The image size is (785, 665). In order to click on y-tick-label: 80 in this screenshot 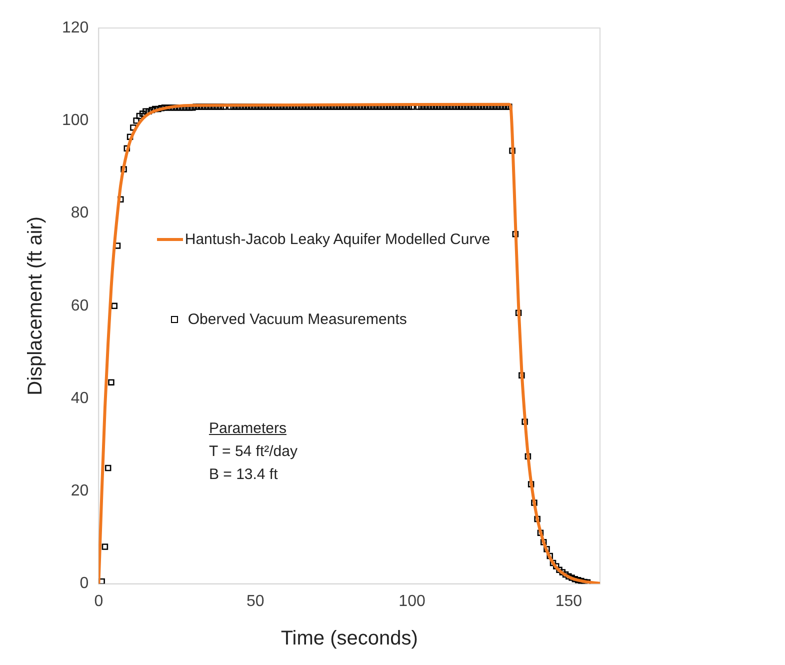, I will do `click(79, 213)`.